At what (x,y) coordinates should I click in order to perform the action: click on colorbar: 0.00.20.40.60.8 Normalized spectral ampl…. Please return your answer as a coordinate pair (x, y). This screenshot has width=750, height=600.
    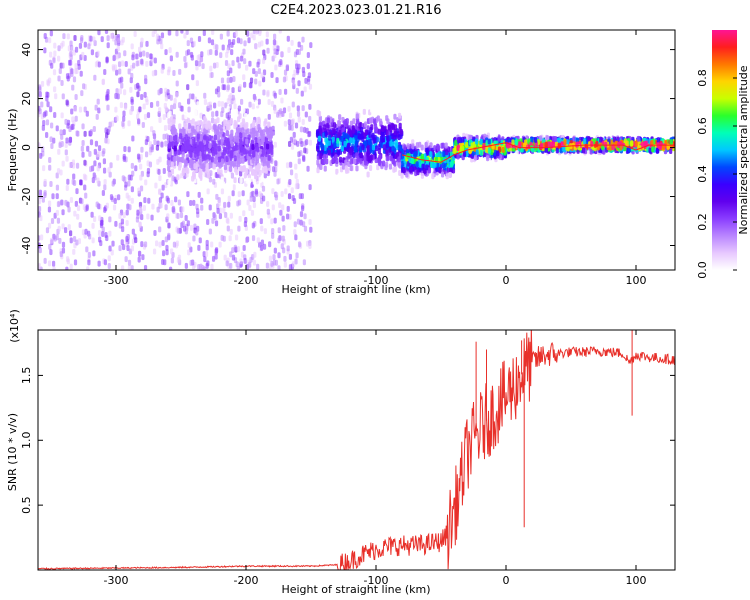
    Looking at the image, I should click on (723, 154).